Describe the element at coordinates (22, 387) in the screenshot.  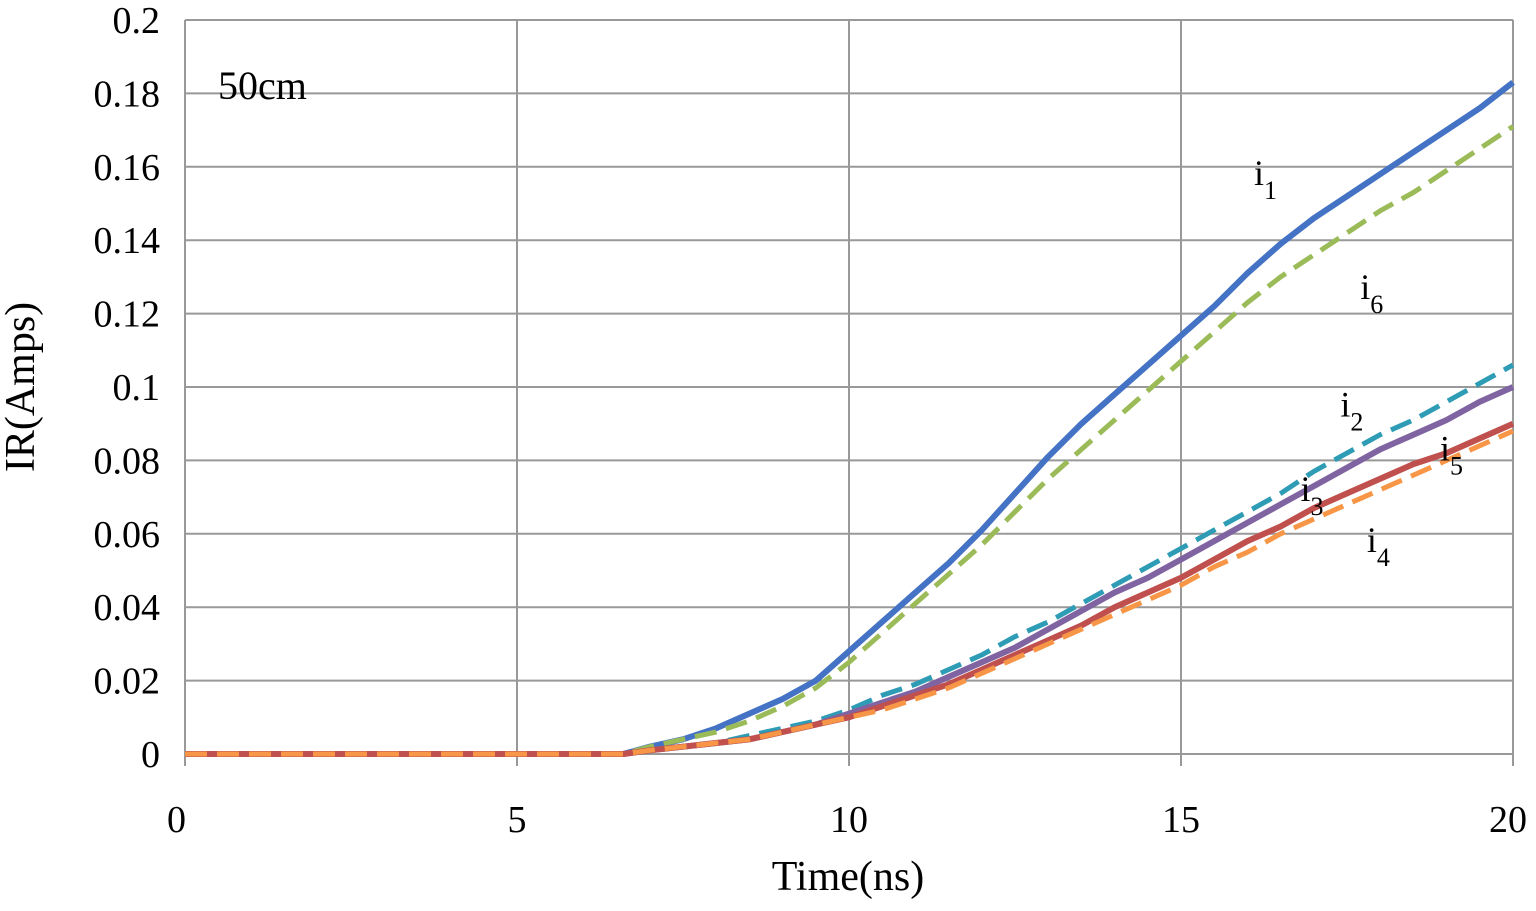
I see `y-axis-title: IR(Amps)` at that location.